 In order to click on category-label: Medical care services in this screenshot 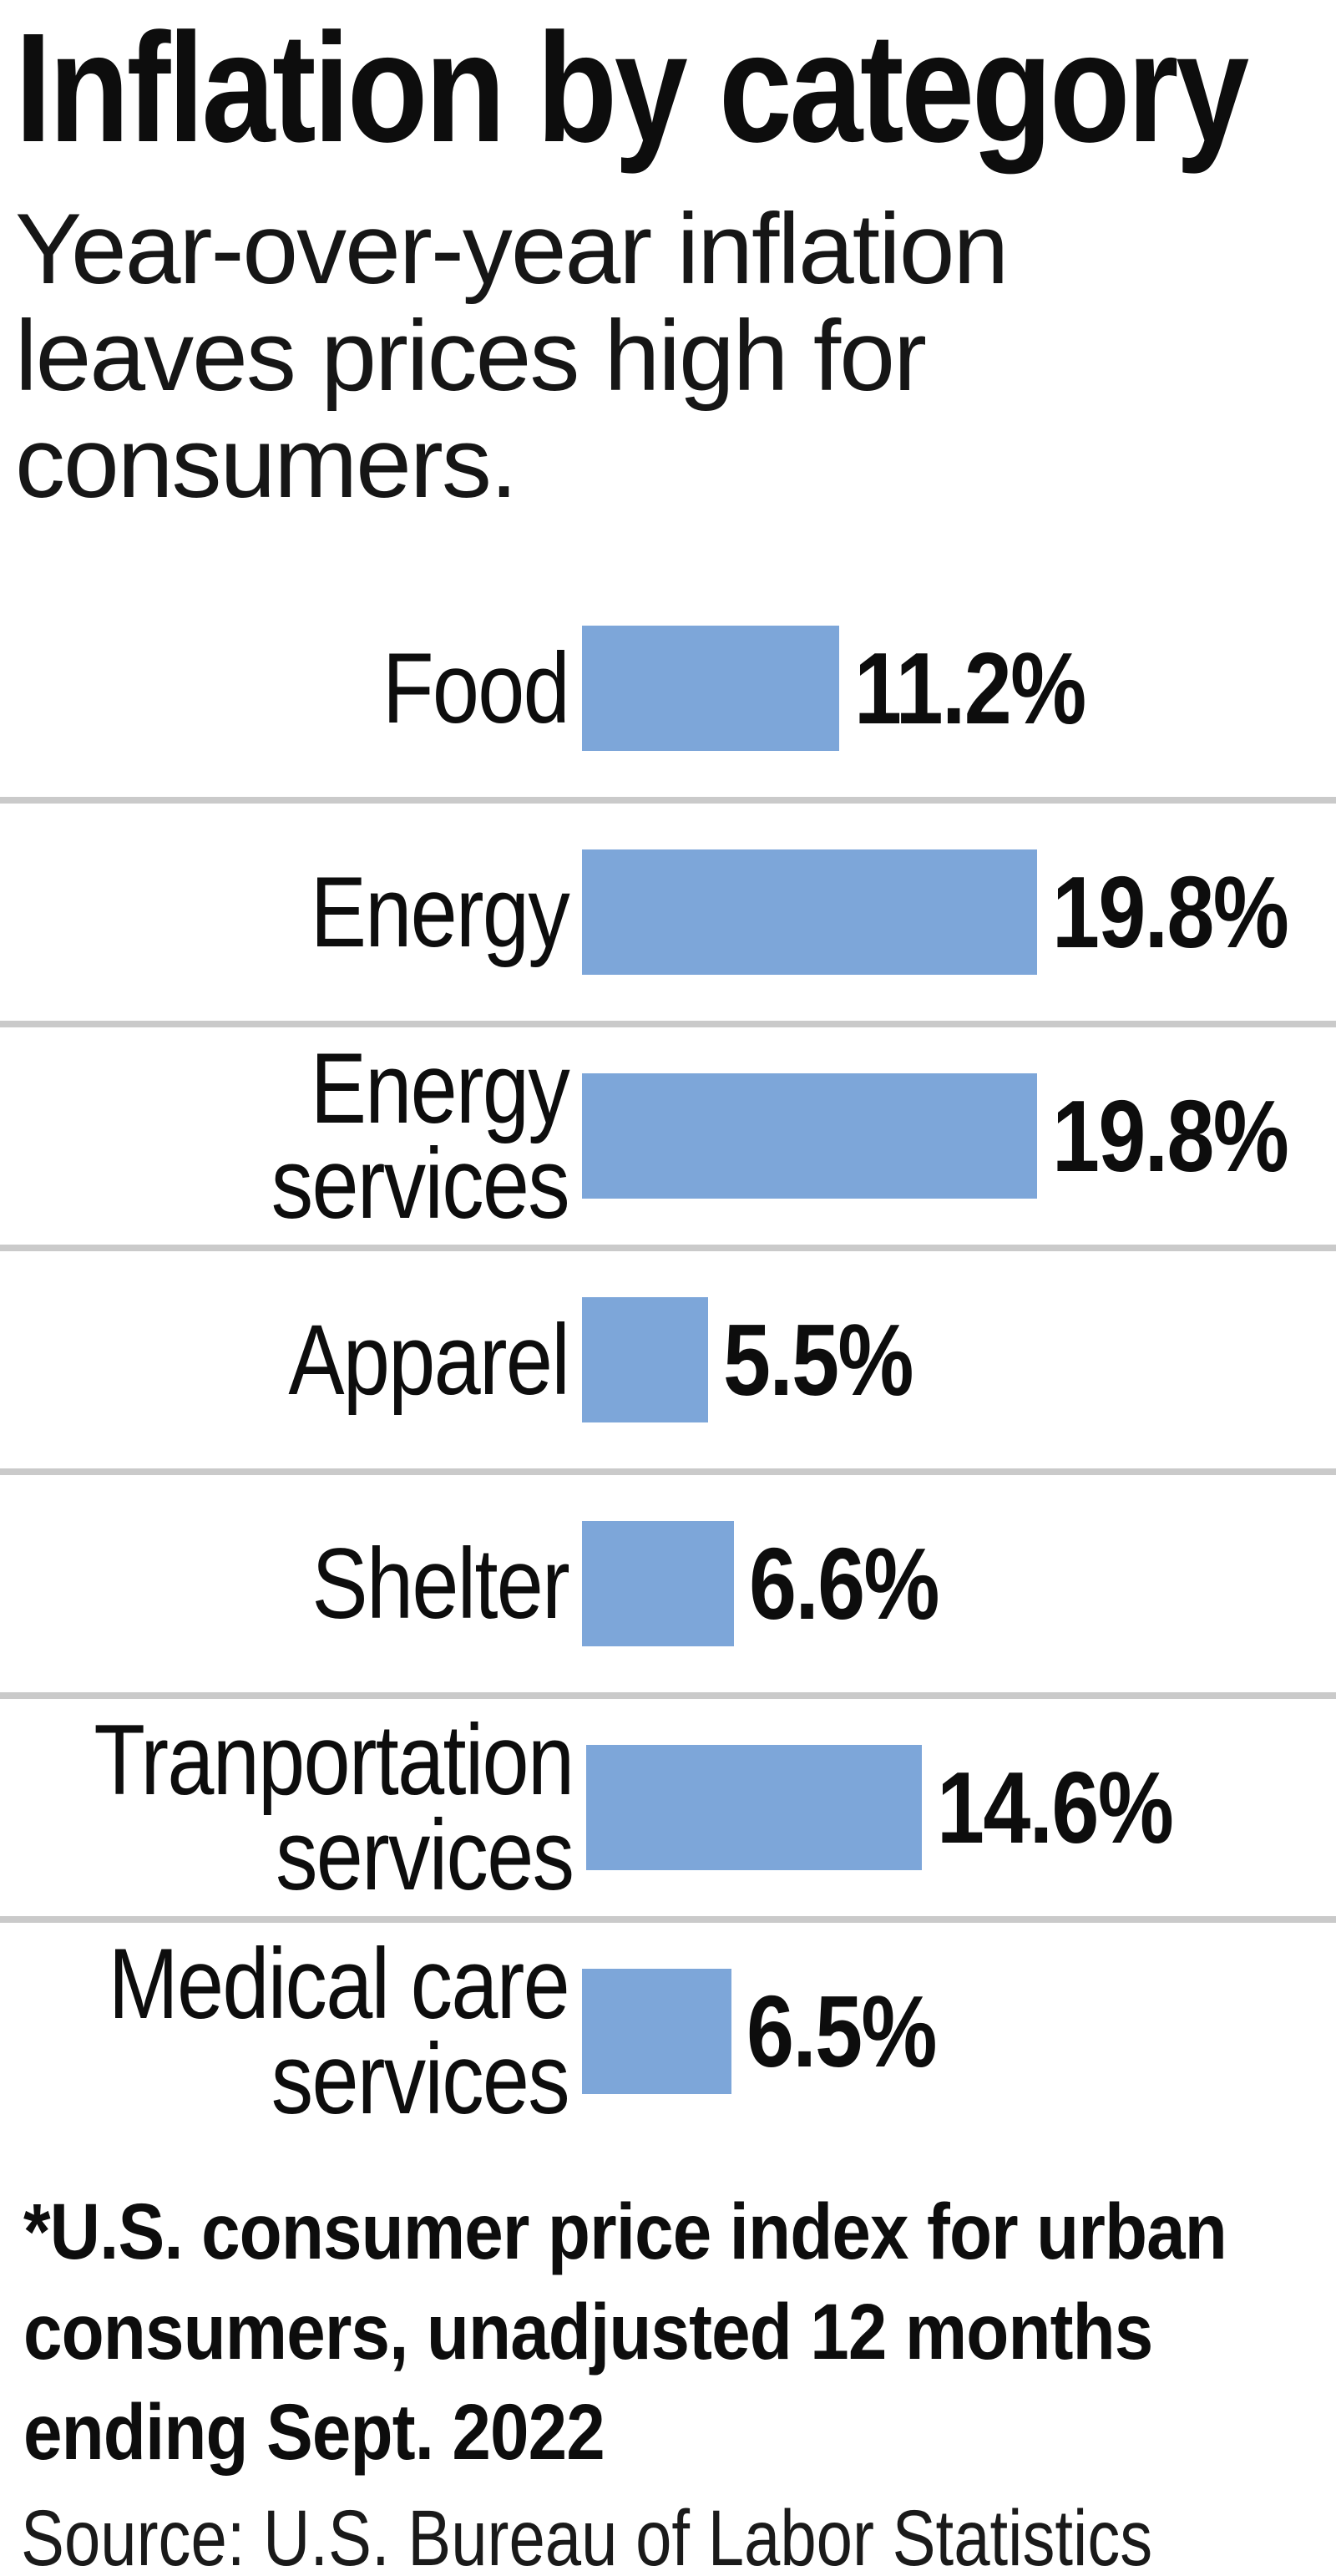, I will do `click(339, 2031)`.